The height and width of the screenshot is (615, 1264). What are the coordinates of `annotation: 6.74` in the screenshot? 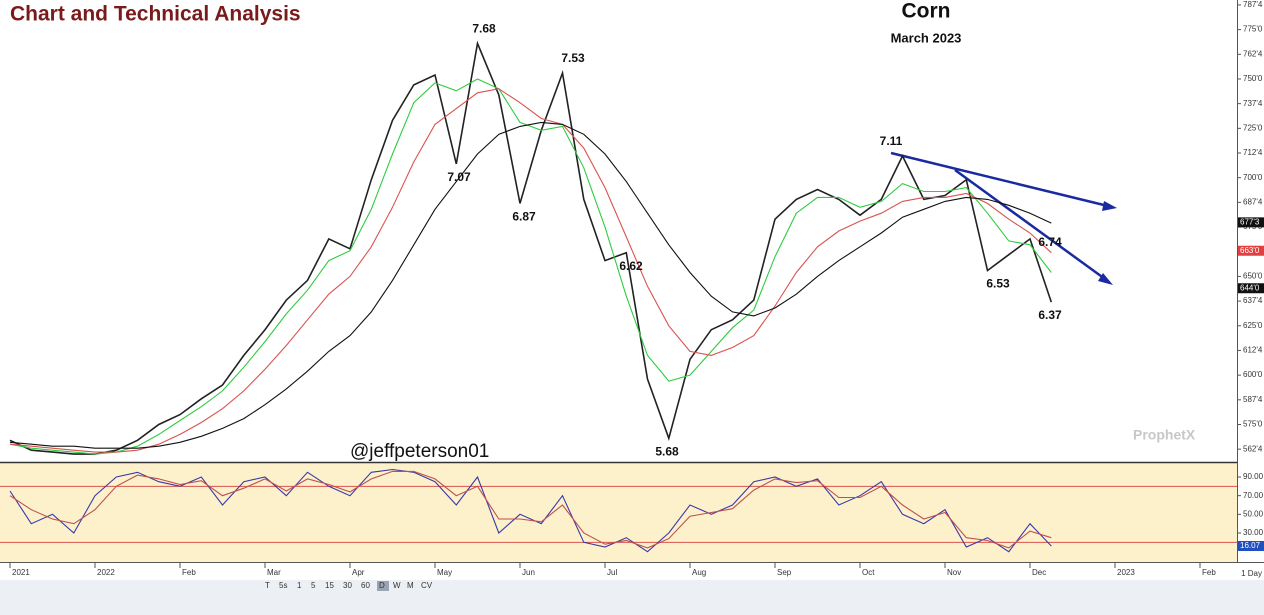 It's located at (1050, 242).